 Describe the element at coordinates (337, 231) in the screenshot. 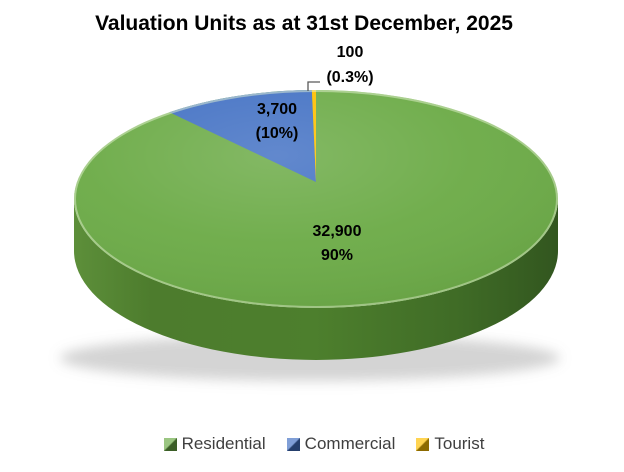

I see `data-label-residential-value: 32,900` at that location.